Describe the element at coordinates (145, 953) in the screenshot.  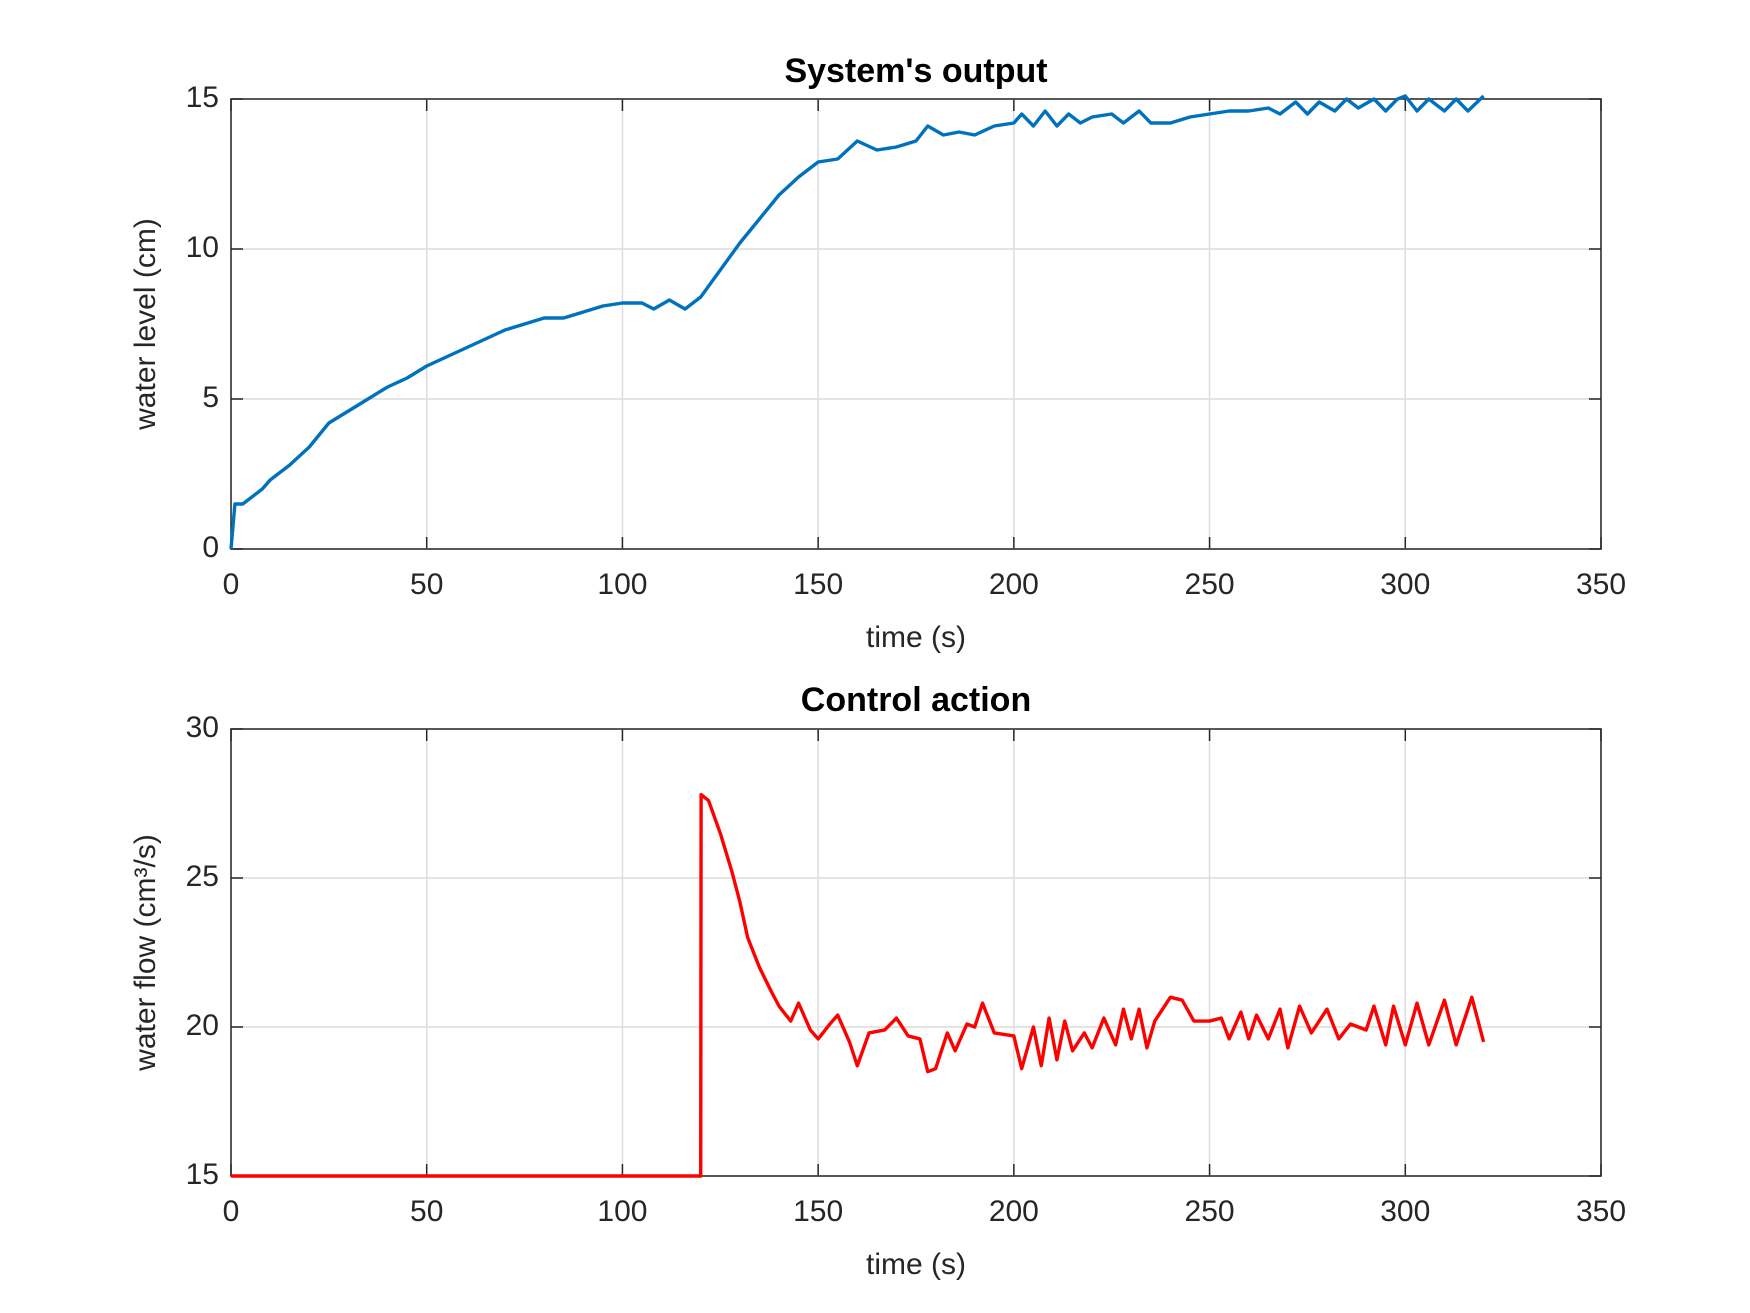
I see `y-axis-label: water flow (cm³/s)` at that location.